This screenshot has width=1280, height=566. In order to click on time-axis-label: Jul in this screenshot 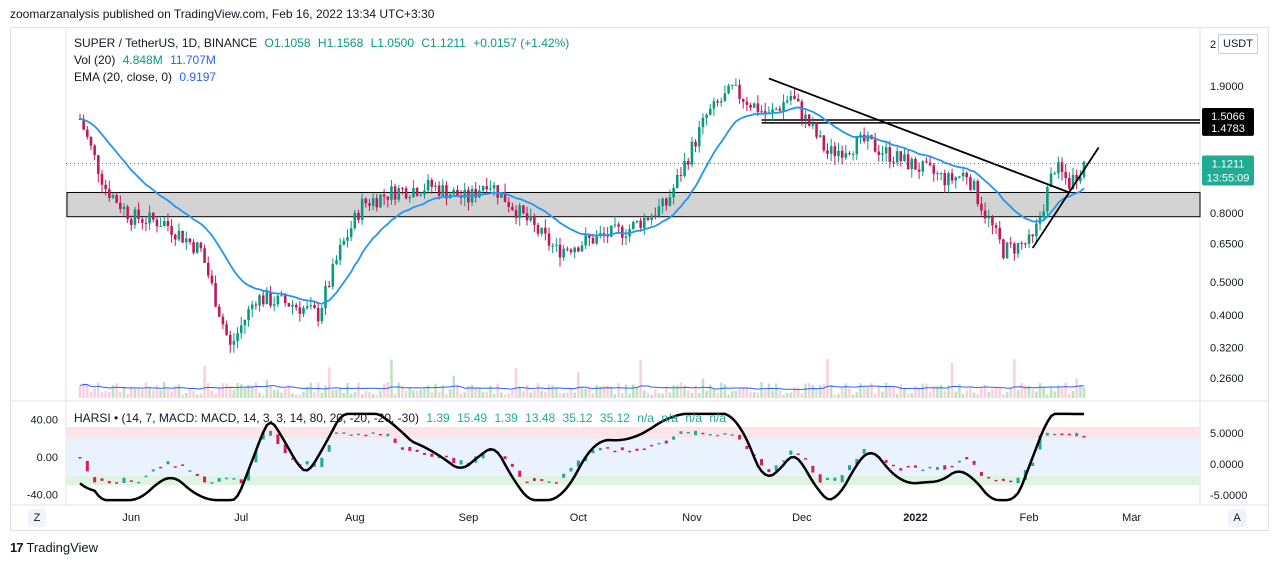, I will do `click(241, 518)`.